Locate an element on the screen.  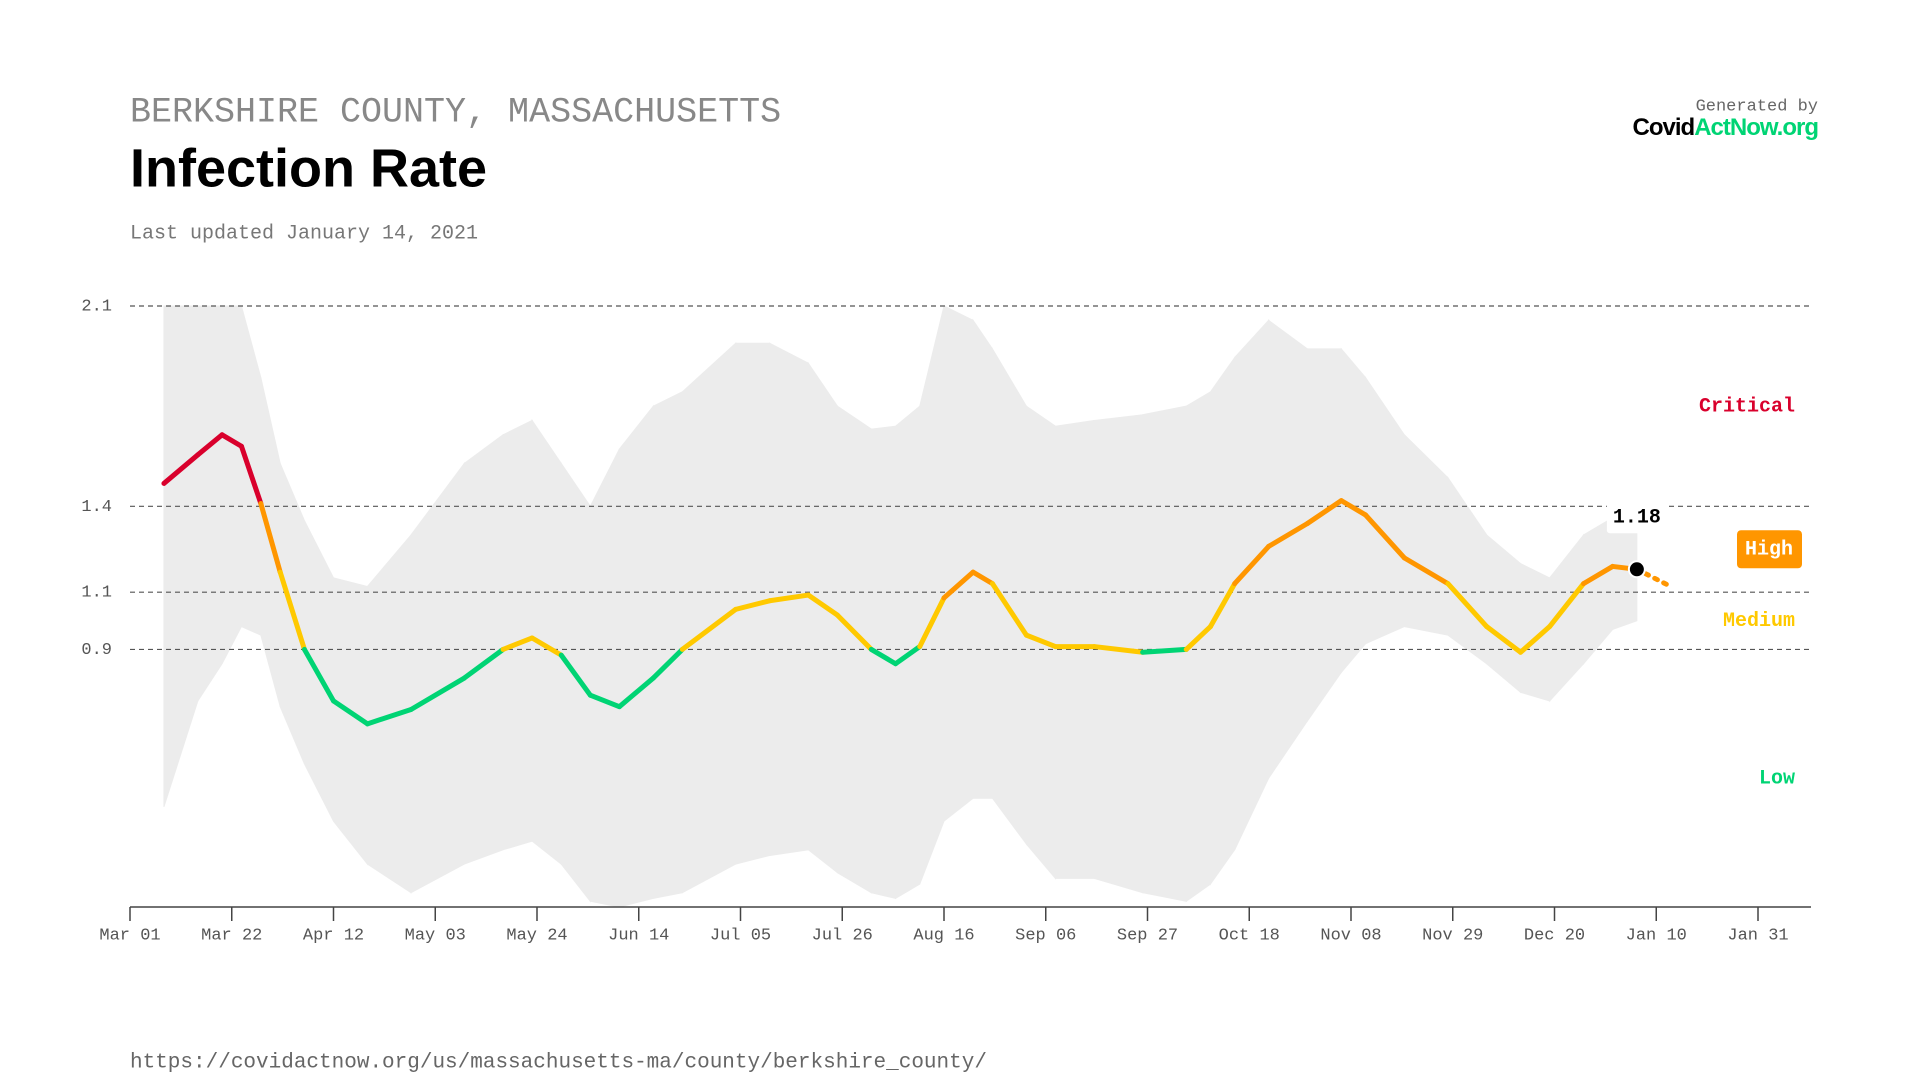
x-tick-label: Sep 27 is located at coordinates (1147, 935).